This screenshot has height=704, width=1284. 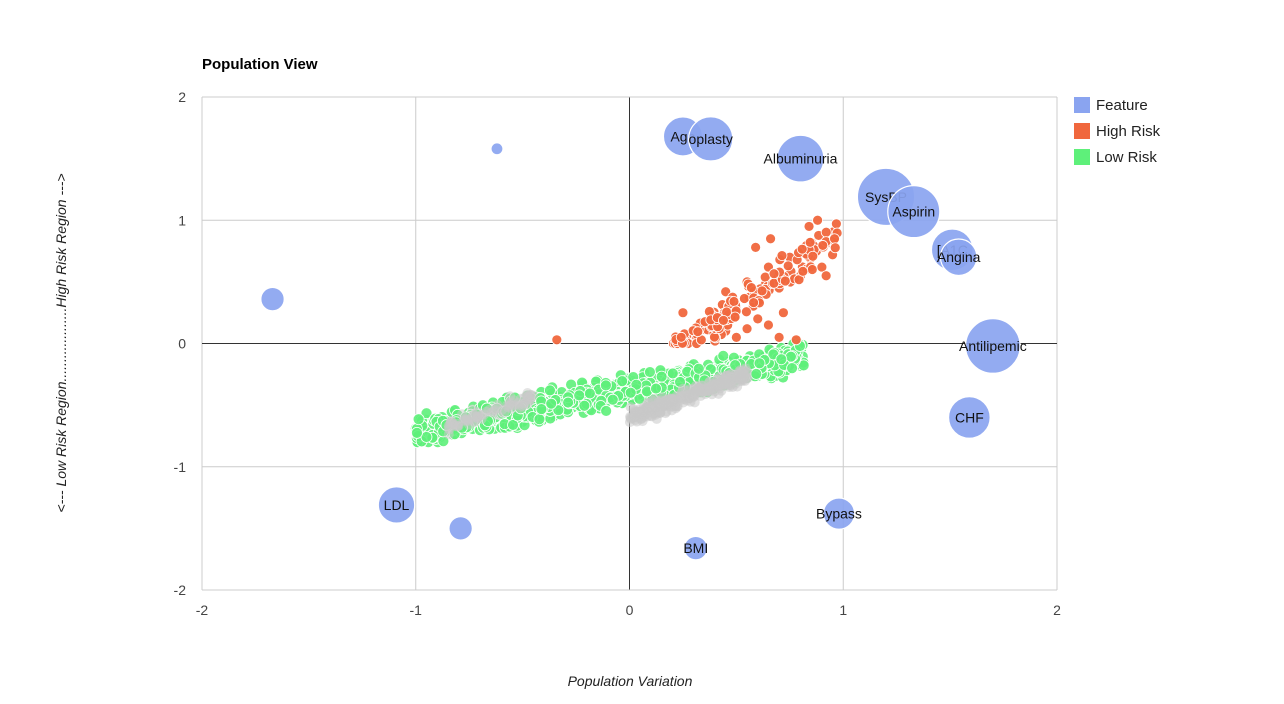 I want to click on low-risk-series, so click(x=609, y=392).